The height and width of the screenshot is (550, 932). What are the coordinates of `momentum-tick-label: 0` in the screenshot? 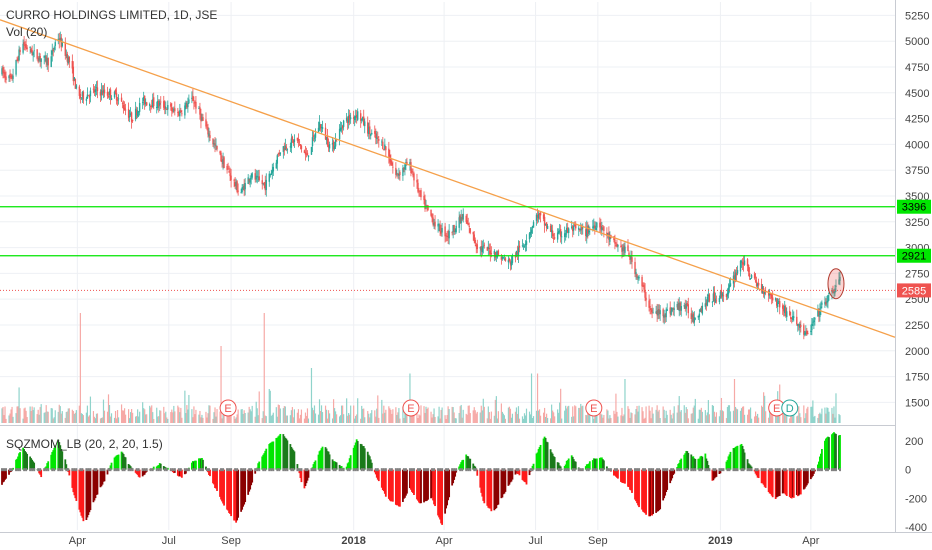 It's located at (908, 471).